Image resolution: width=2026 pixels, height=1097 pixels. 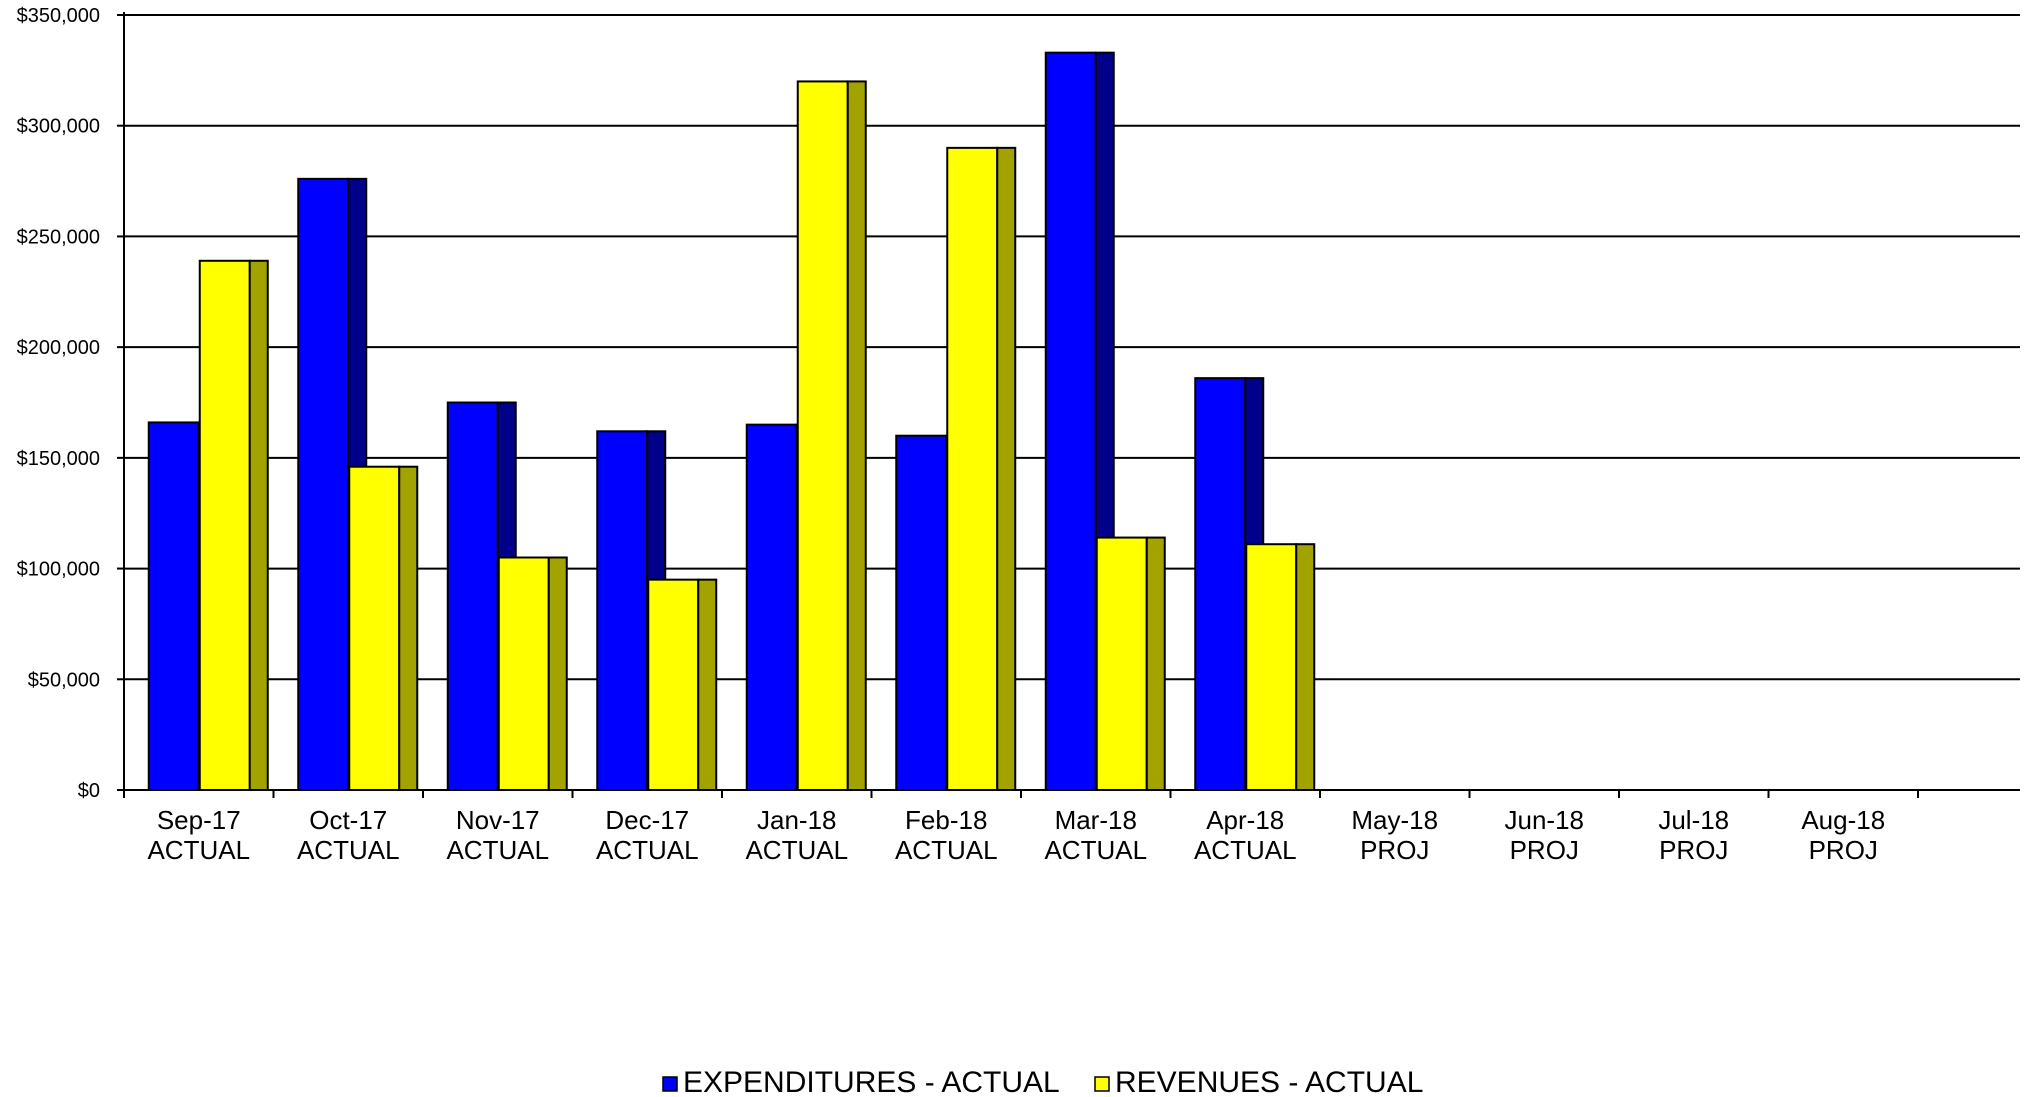 I want to click on y-tick-label: $300,000, so click(x=58, y=127).